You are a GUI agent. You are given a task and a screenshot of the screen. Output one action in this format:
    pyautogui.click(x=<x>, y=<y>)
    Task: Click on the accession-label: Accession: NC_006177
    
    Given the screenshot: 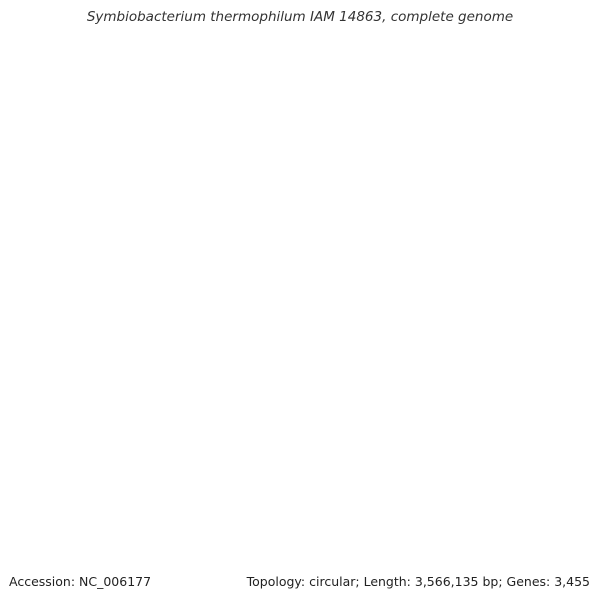 What is the action you would take?
    pyautogui.click(x=80, y=581)
    